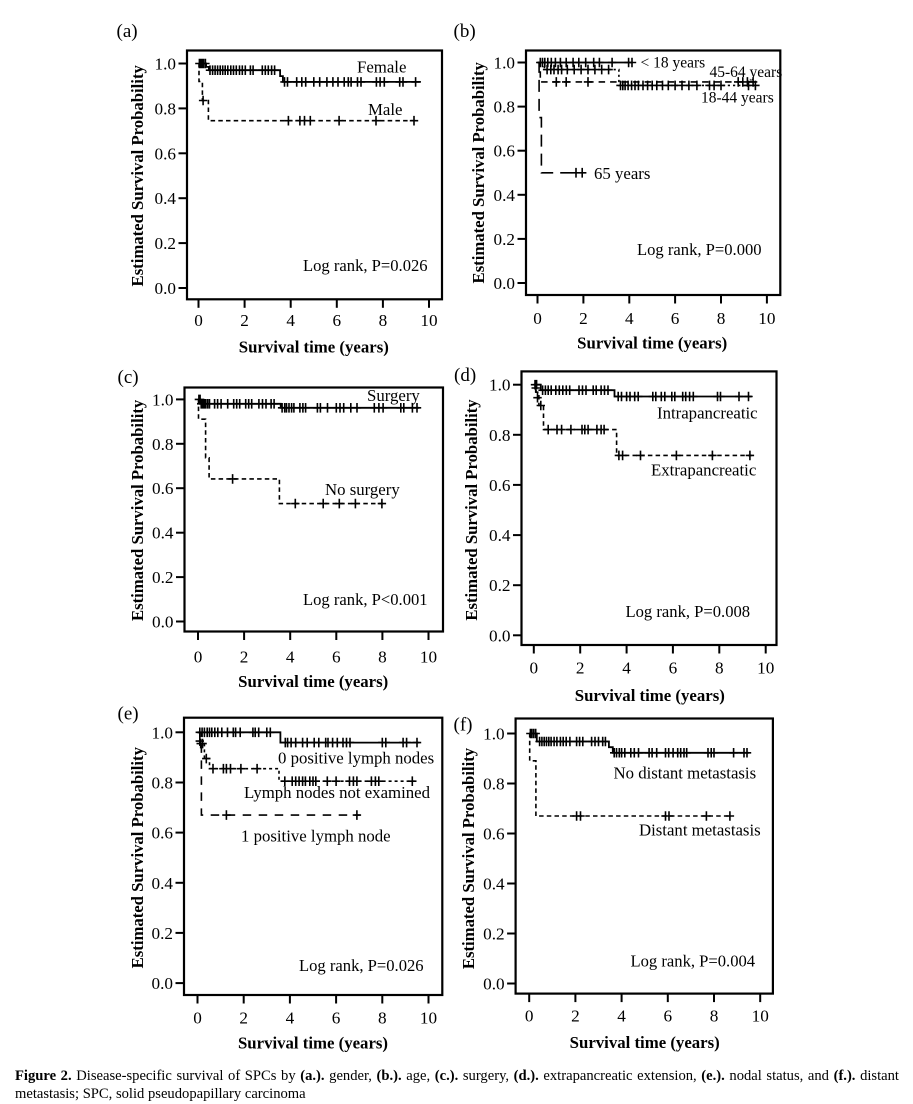 This screenshot has height=1104, width=913. I want to click on svg-text: 1 positive lymph node, so click(316, 836).